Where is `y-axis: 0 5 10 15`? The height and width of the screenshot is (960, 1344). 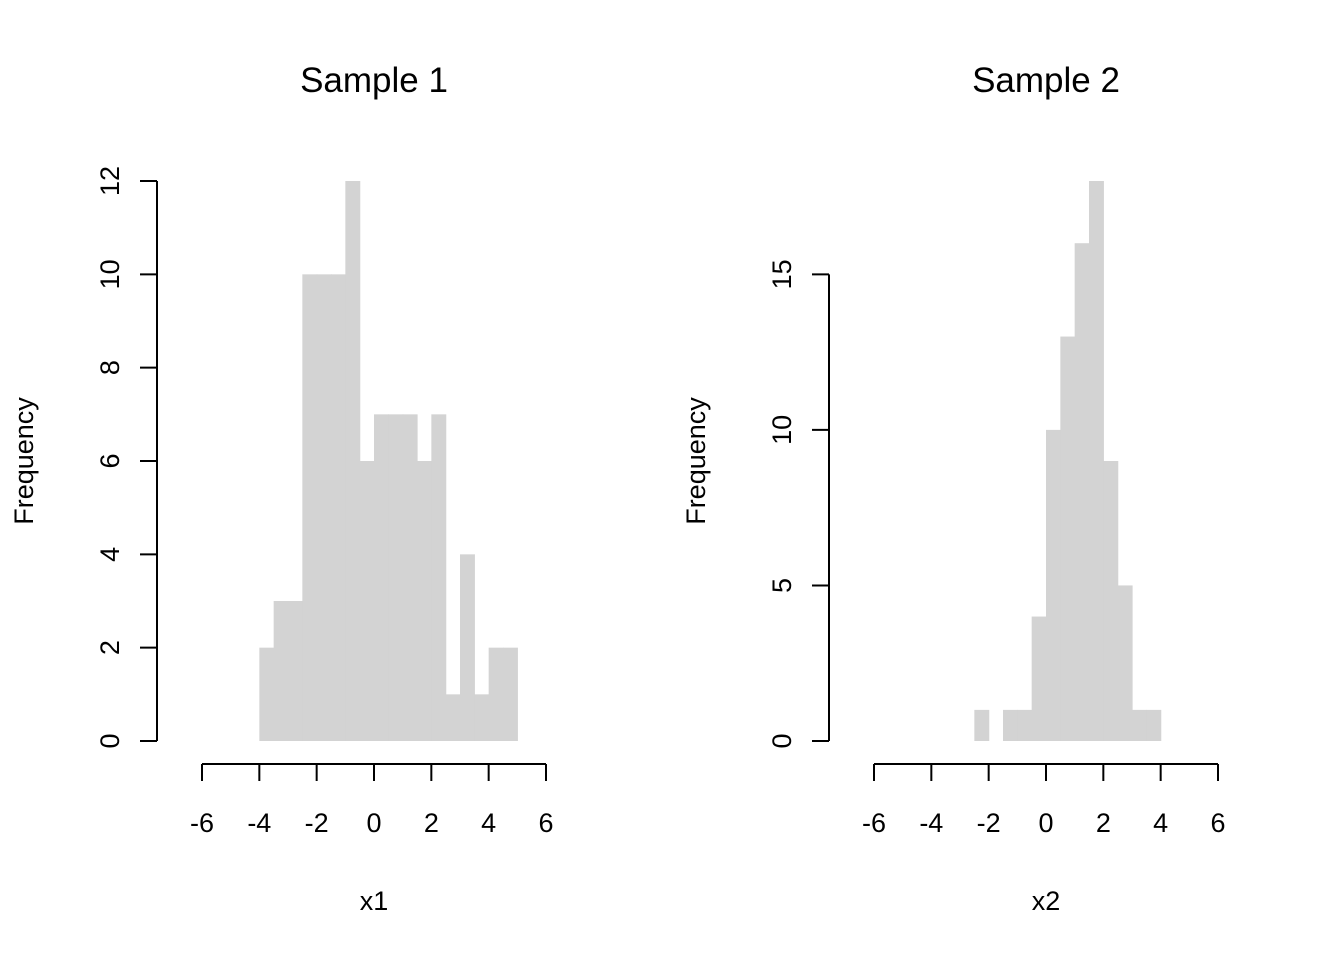
y-axis: 0 5 10 15 is located at coordinates (798, 504).